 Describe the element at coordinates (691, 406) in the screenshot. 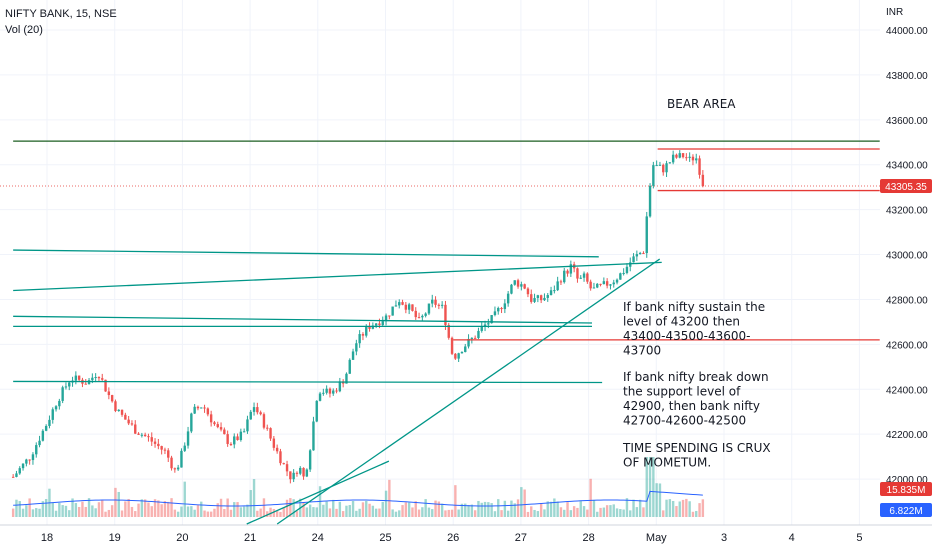

I see `annotation-text: 42900, then bank nifty` at that location.